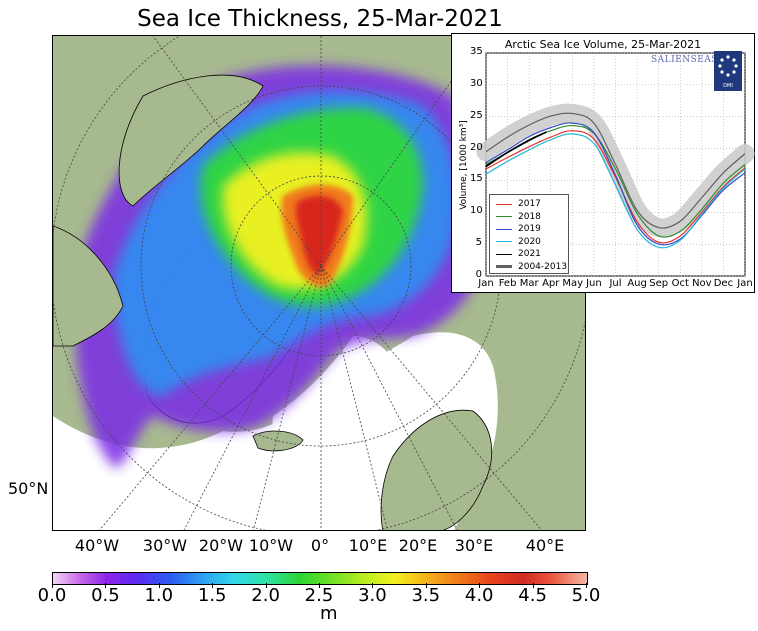 The image size is (758, 631). I want to click on dmi-stars-icon, so click(728, 66).